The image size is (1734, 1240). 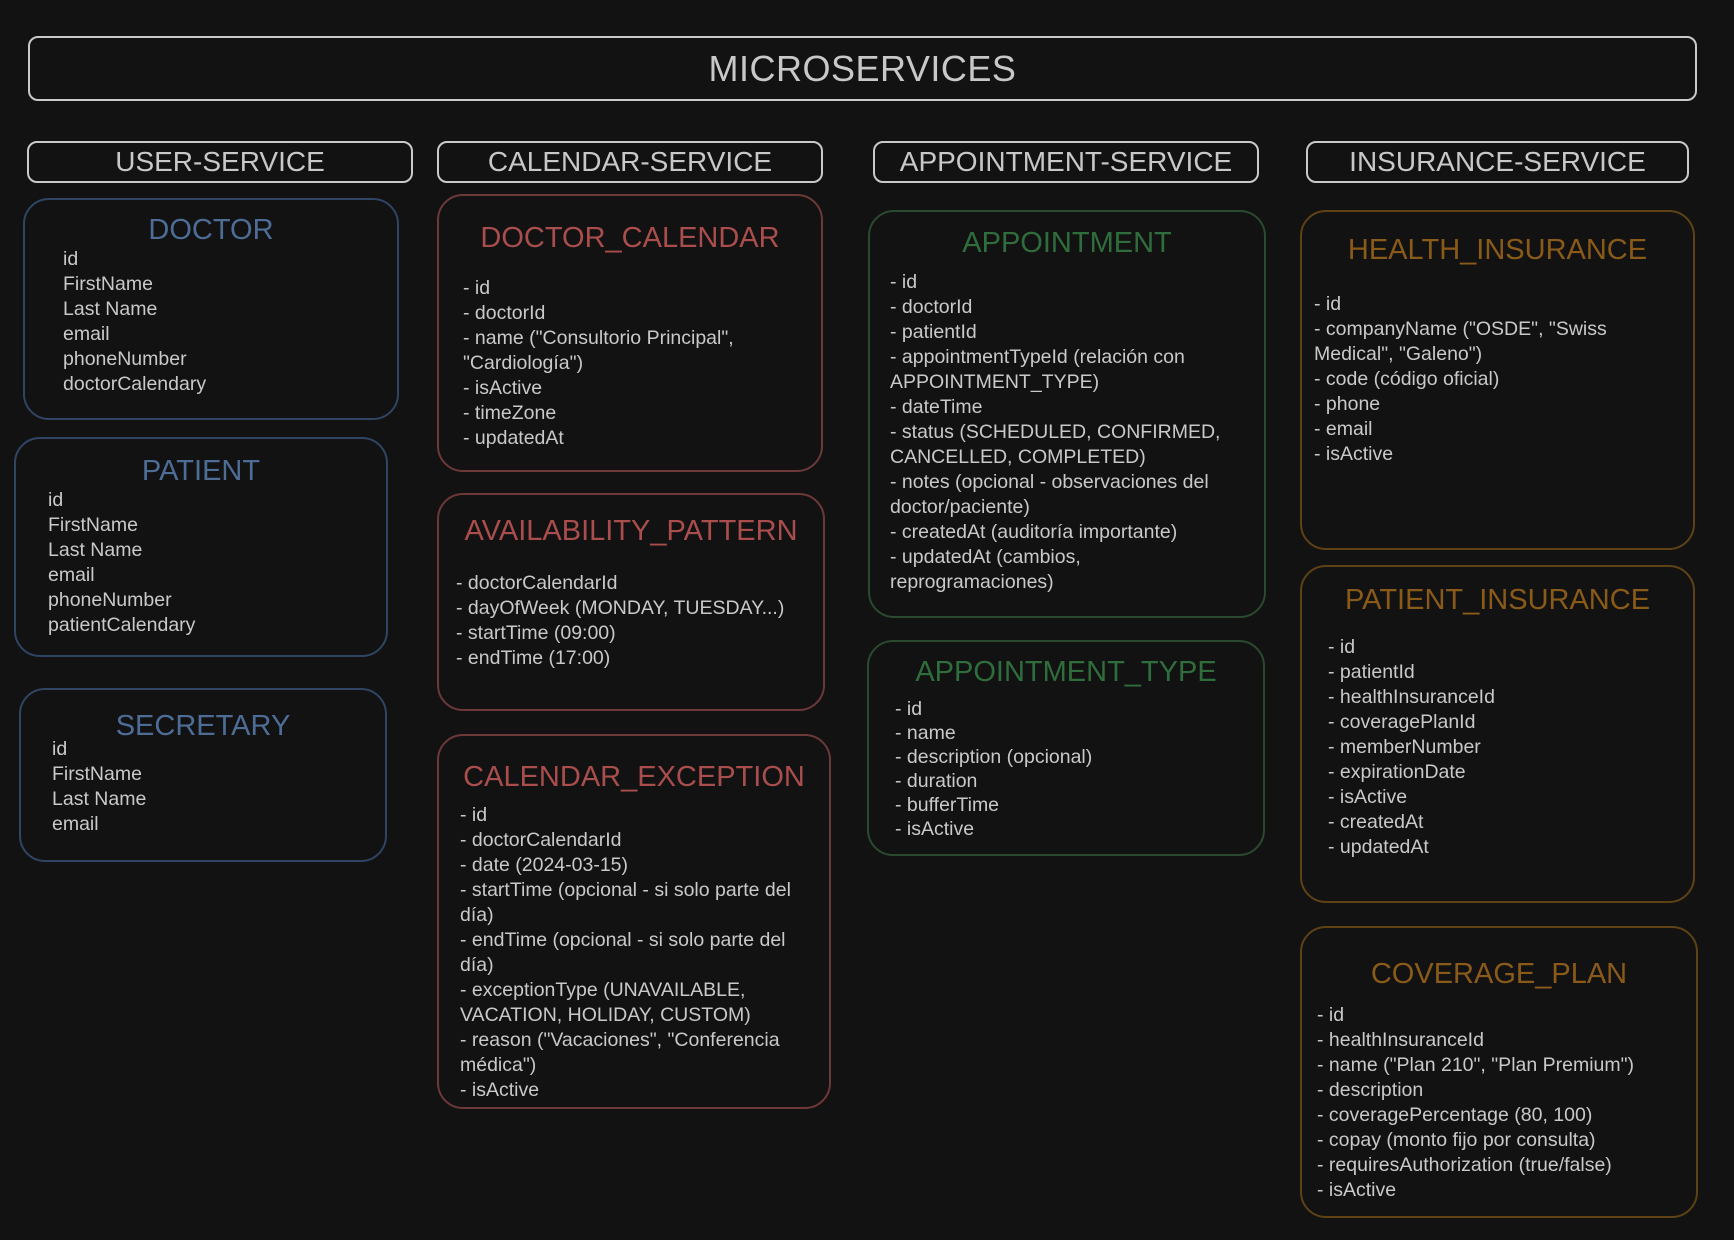 What do you see at coordinates (498, 1065) in the screenshot?
I see `field-item: médica")` at bounding box center [498, 1065].